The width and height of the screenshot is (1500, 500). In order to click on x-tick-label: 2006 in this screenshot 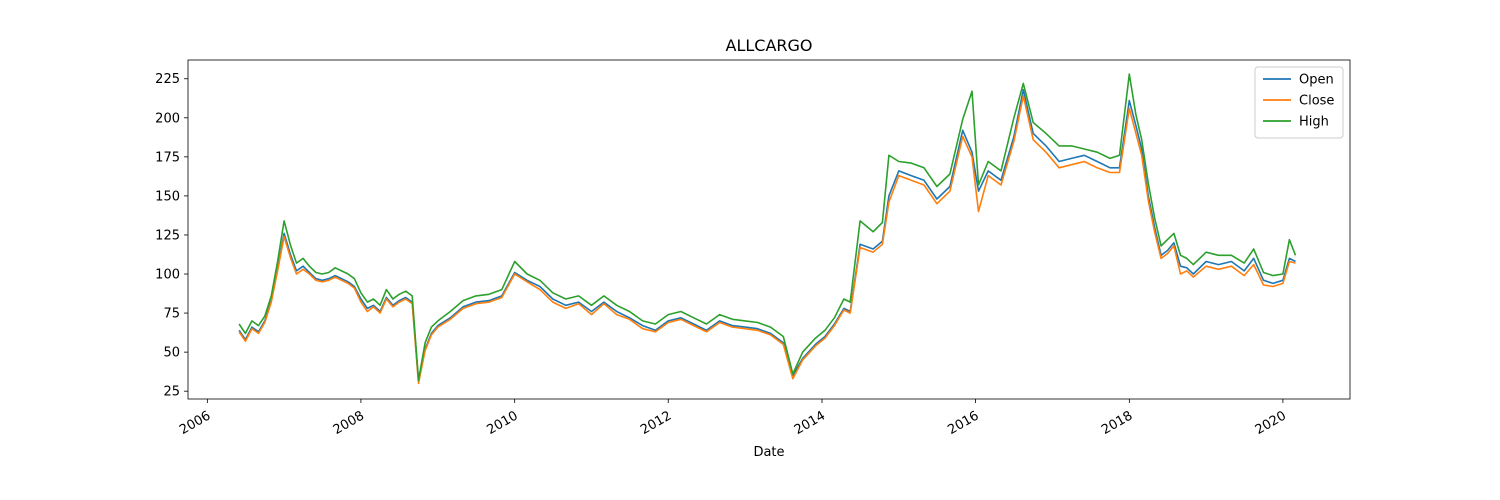, I will do `click(195, 423)`.